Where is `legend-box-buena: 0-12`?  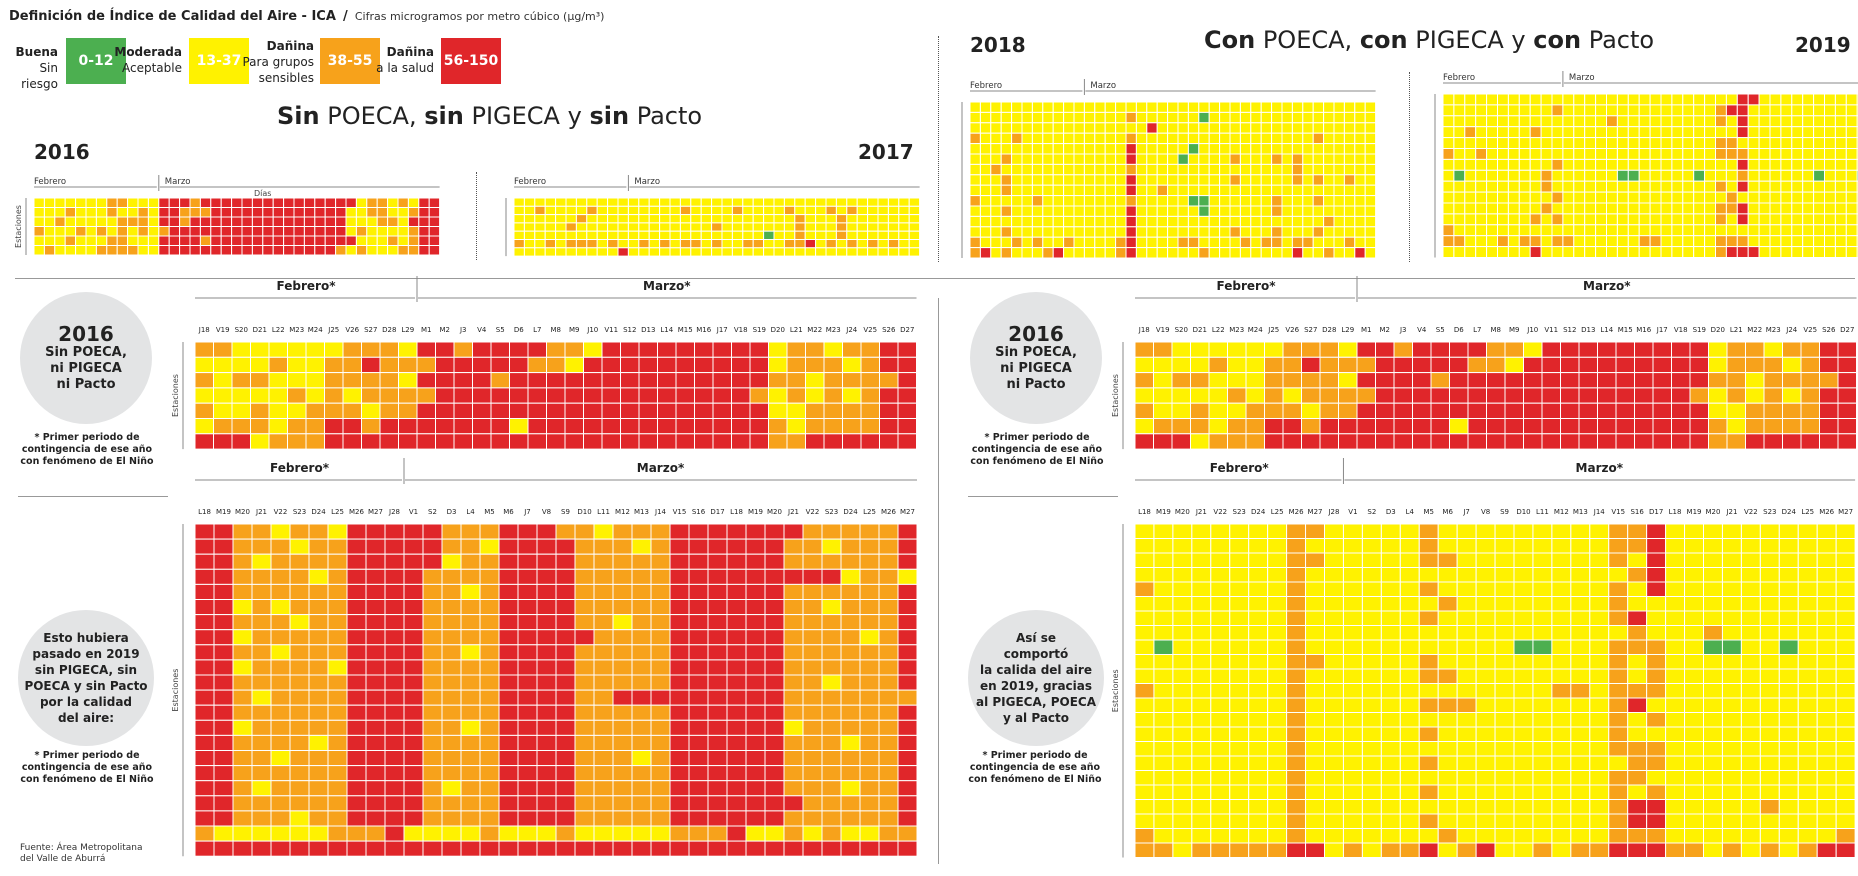
legend-box-buena: 0-12 is located at coordinates (96, 61).